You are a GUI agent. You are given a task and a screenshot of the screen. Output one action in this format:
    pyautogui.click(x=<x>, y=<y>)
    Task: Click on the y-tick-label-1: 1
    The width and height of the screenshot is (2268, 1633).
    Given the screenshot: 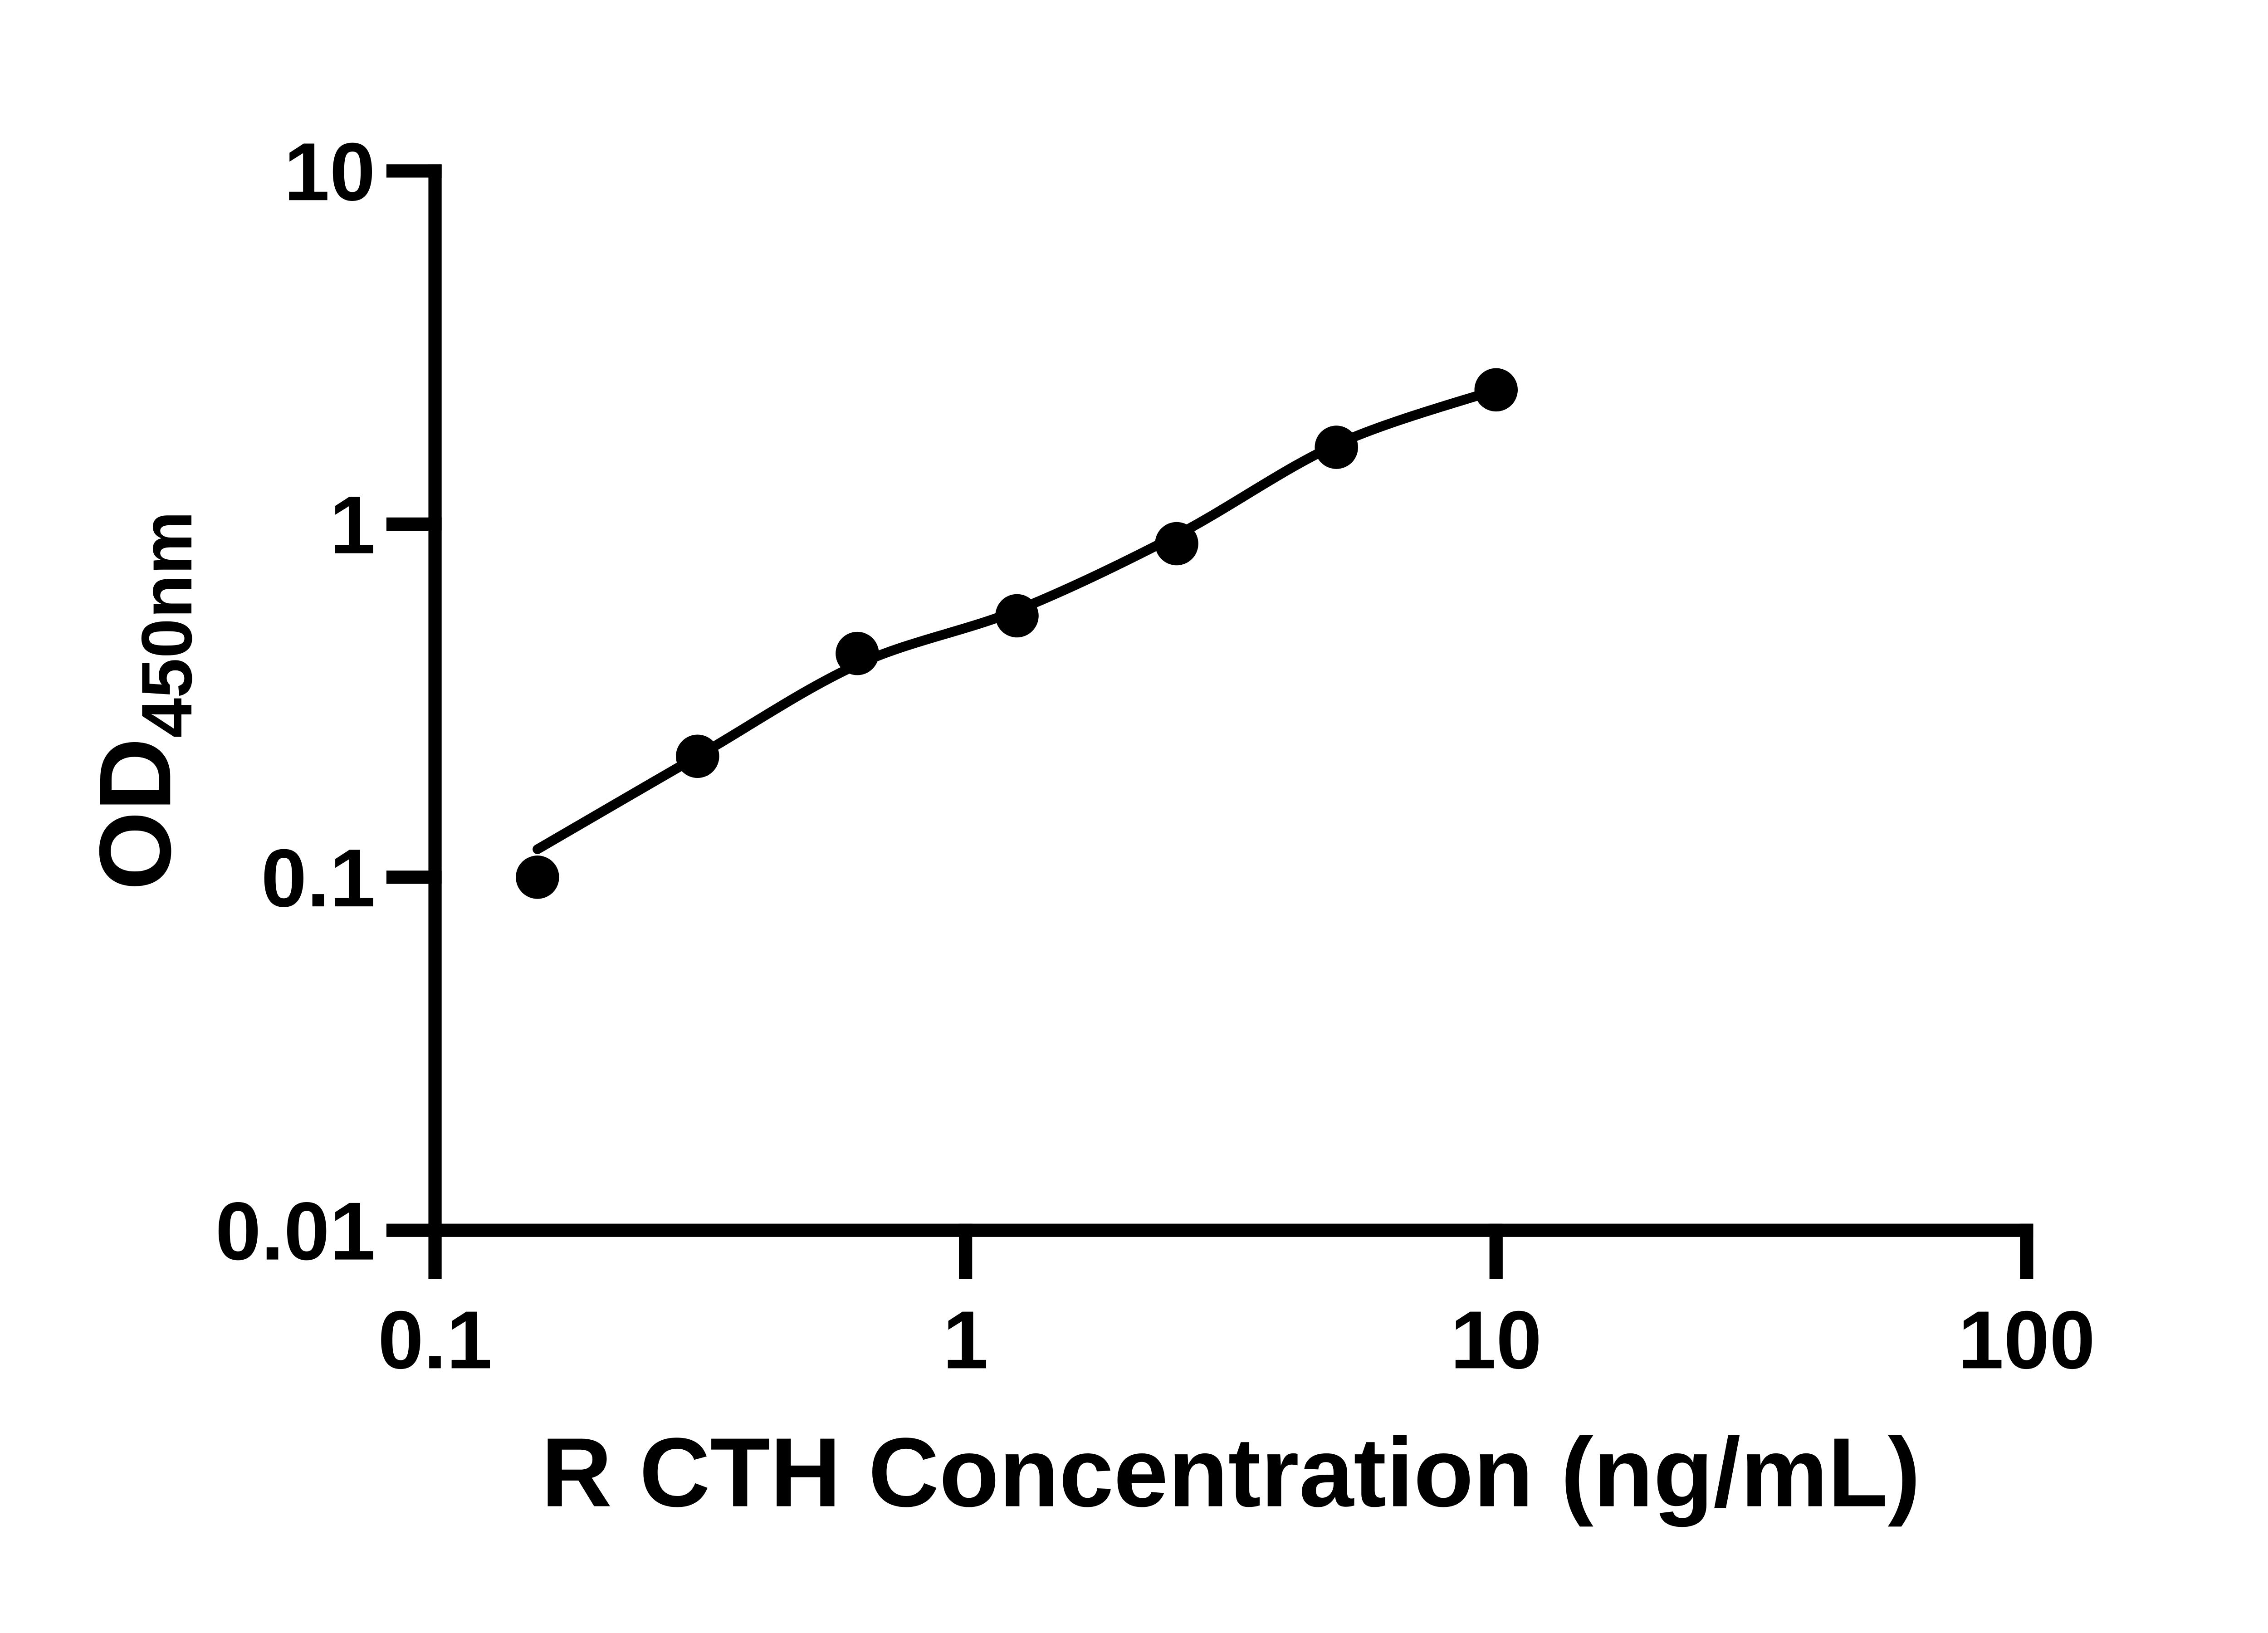 What is the action you would take?
    pyautogui.click(x=353, y=525)
    